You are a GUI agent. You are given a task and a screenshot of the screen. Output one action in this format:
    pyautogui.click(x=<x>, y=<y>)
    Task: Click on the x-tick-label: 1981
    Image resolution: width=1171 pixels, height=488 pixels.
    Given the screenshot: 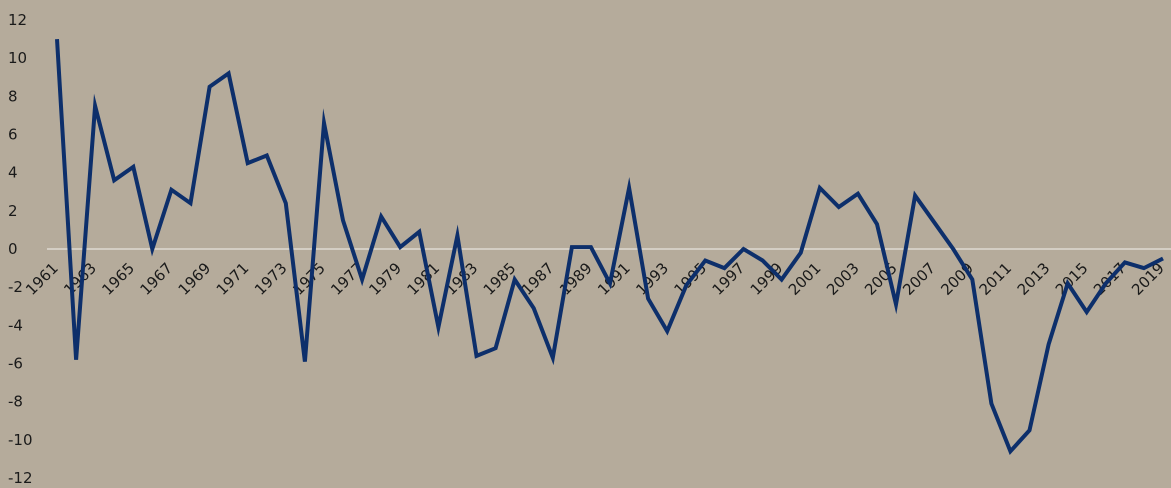 What is the action you would take?
    pyautogui.click(x=423, y=279)
    